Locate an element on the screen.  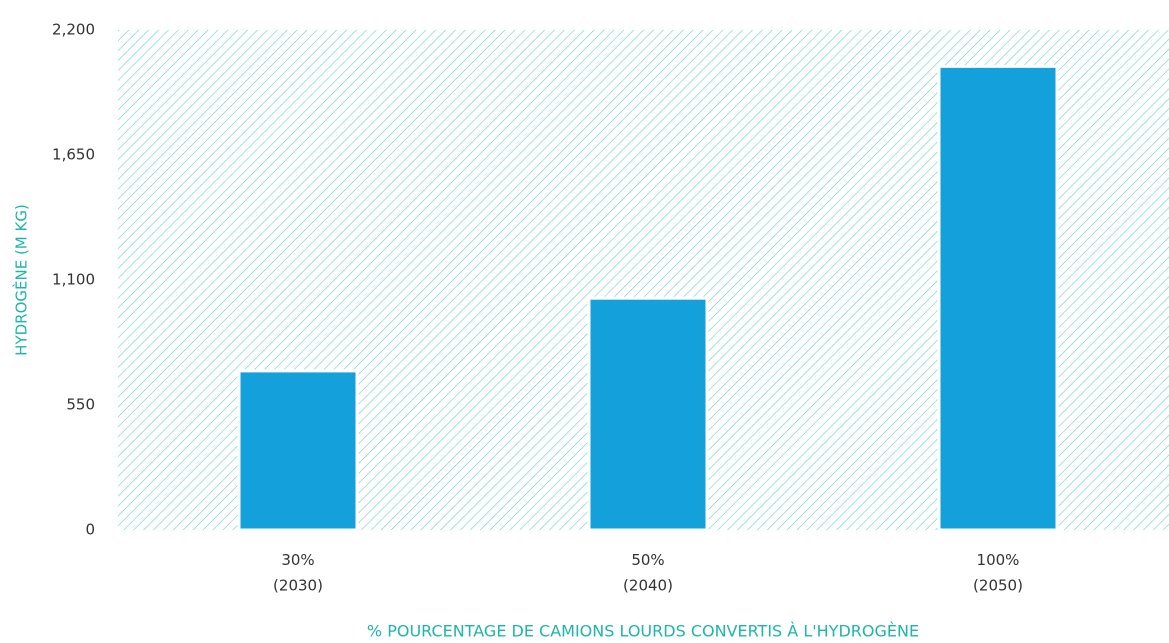
y-axis-title: HYDROGÈNE (M KG) is located at coordinates (21, 280).